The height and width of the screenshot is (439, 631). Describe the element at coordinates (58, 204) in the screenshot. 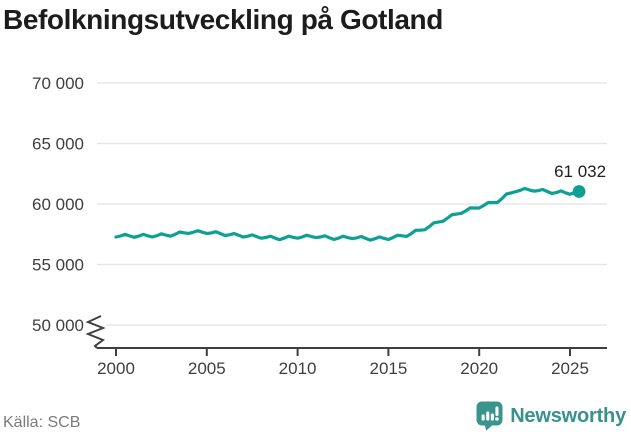

I see `y-tick-label: 60 000` at that location.